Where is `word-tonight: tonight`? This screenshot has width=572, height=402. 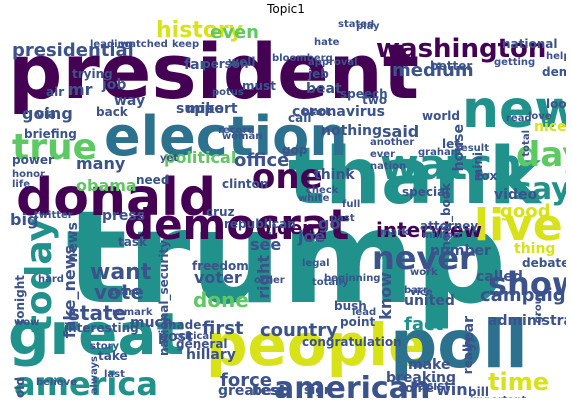 word-tonight: tonight is located at coordinates (20, 300).